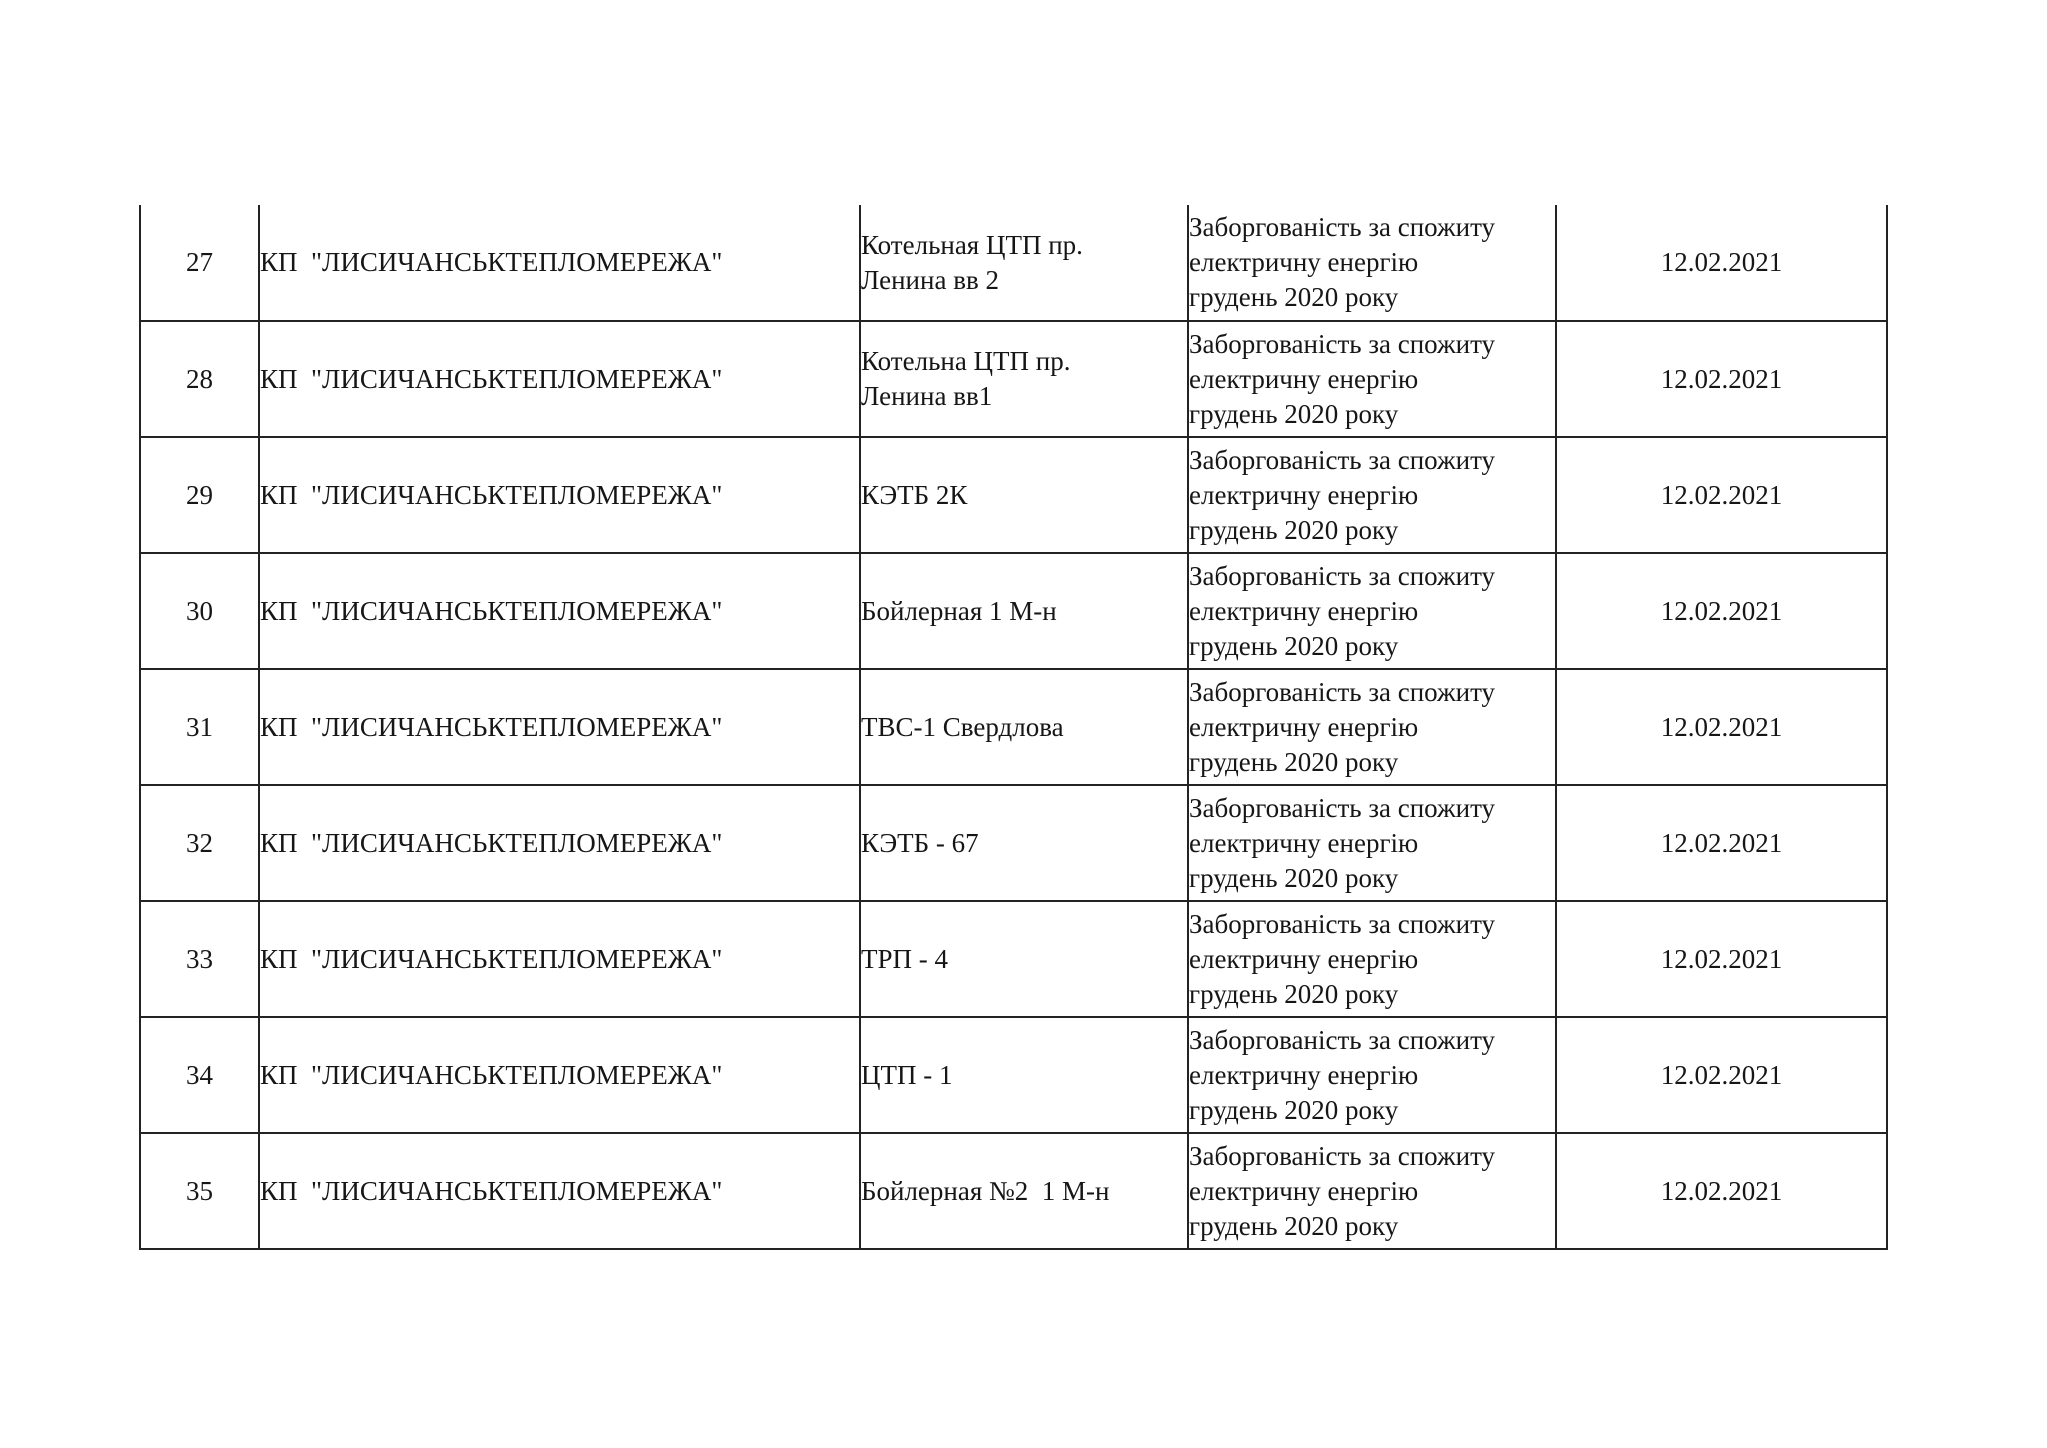  I want to click on object-cell: Котельна ЦТП пр. Ленина вв1, so click(1024, 379).